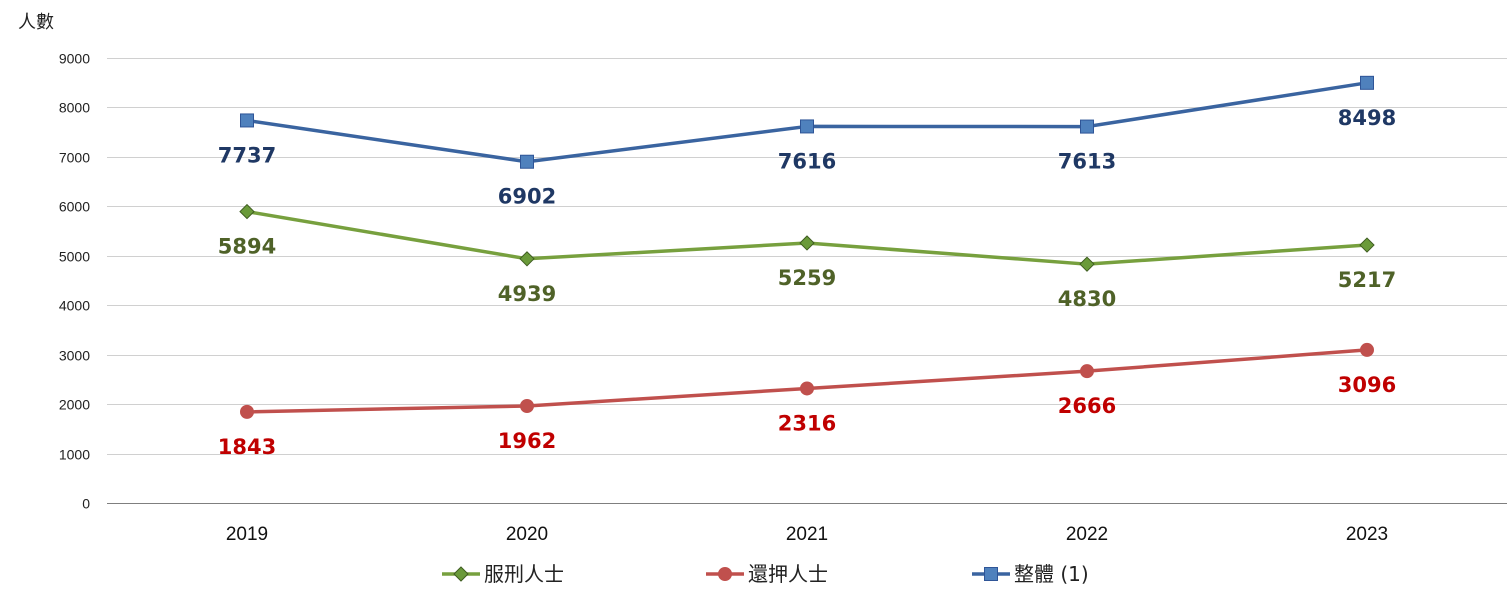  What do you see at coordinates (247, 447) in the screenshot?
I see `data-label: 1843` at bounding box center [247, 447].